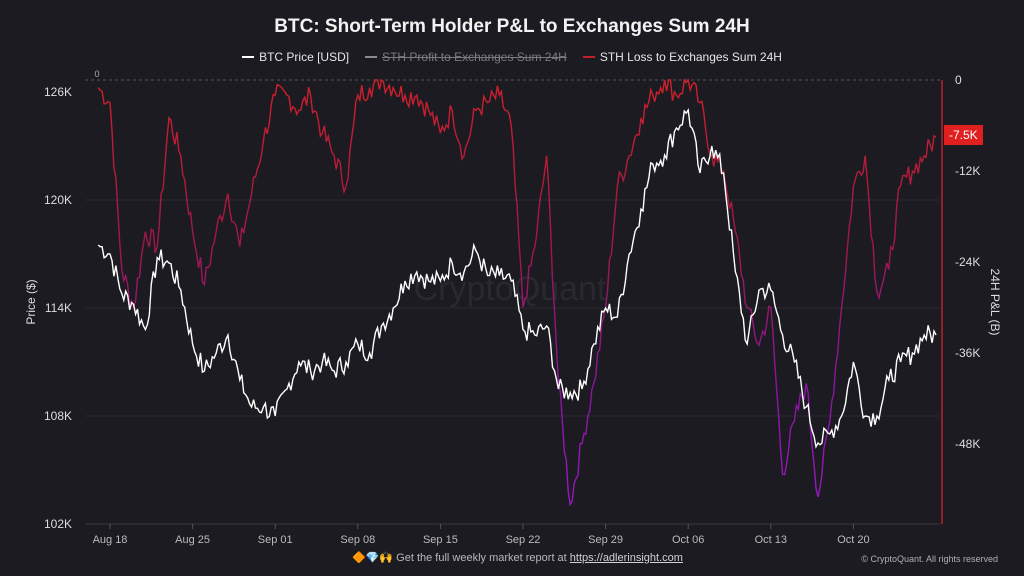 The image size is (1024, 576). I want to click on y-tick-label: 108K, so click(58, 416).